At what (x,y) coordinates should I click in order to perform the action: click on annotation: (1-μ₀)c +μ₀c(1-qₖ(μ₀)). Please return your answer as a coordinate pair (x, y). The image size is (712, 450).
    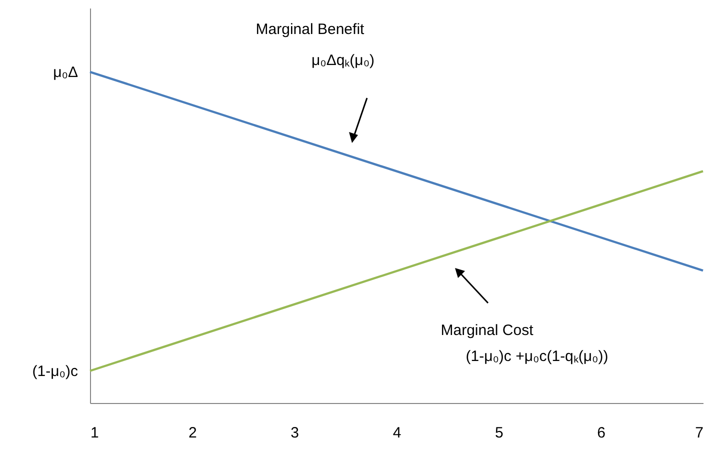
    Looking at the image, I should click on (537, 356).